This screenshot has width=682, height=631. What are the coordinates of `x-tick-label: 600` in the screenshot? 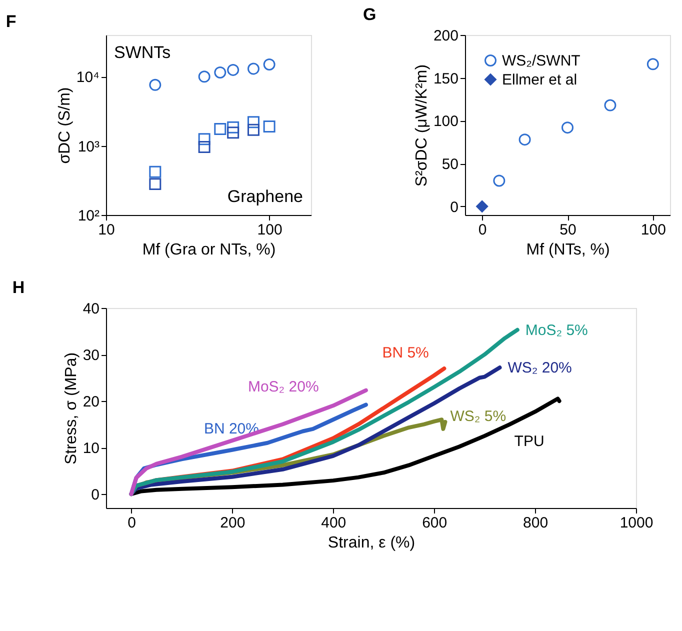 It's located at (435, 523).